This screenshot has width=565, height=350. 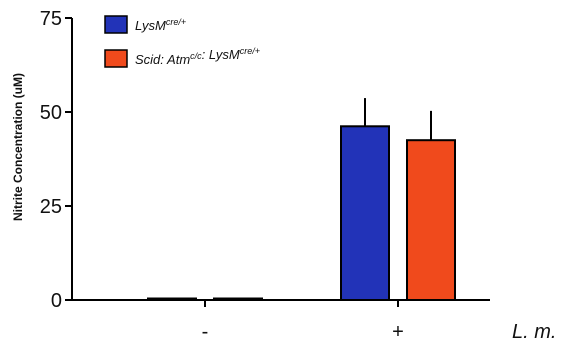 I want to click on legend-label-part: : LysM, so click(x=221, y=54).